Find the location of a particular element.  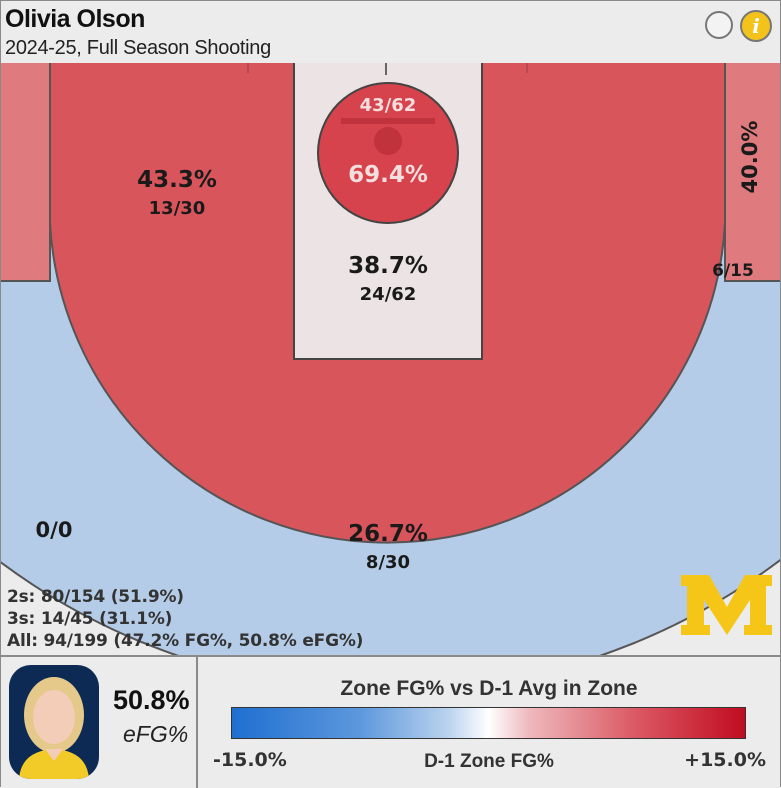

player-headshot is located at coordinates (54, 722).